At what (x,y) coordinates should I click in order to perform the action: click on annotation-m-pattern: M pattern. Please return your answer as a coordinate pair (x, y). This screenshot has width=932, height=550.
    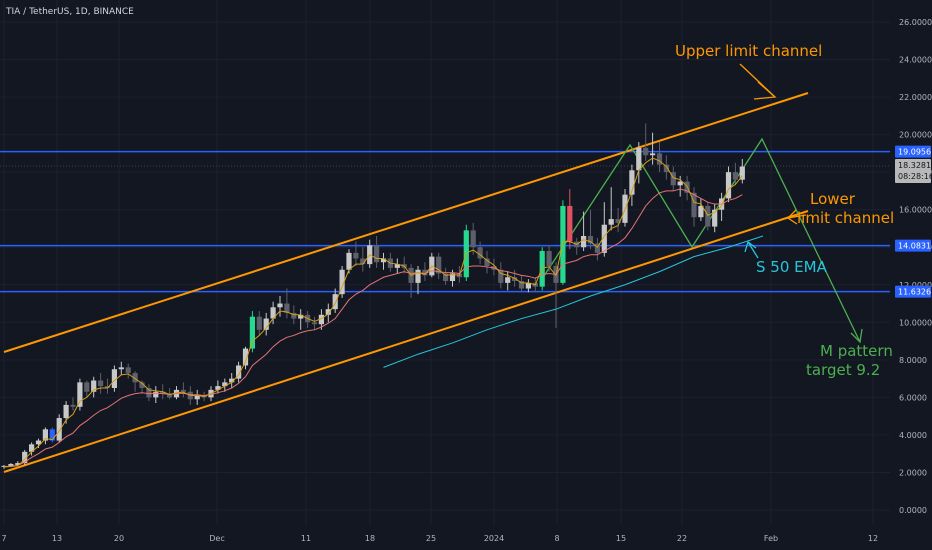
    Looking at the image, I should click on (856, 351).